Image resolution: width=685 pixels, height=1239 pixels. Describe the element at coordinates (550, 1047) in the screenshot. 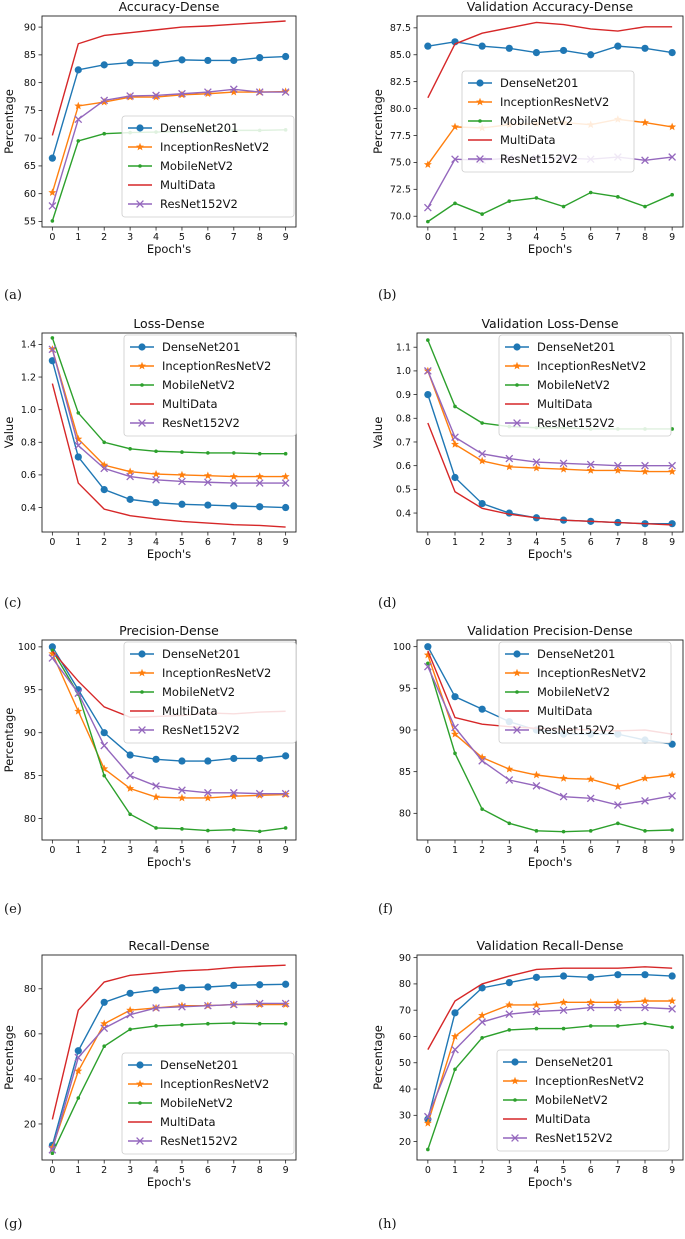

I see `series-line-densenet201` at that location.